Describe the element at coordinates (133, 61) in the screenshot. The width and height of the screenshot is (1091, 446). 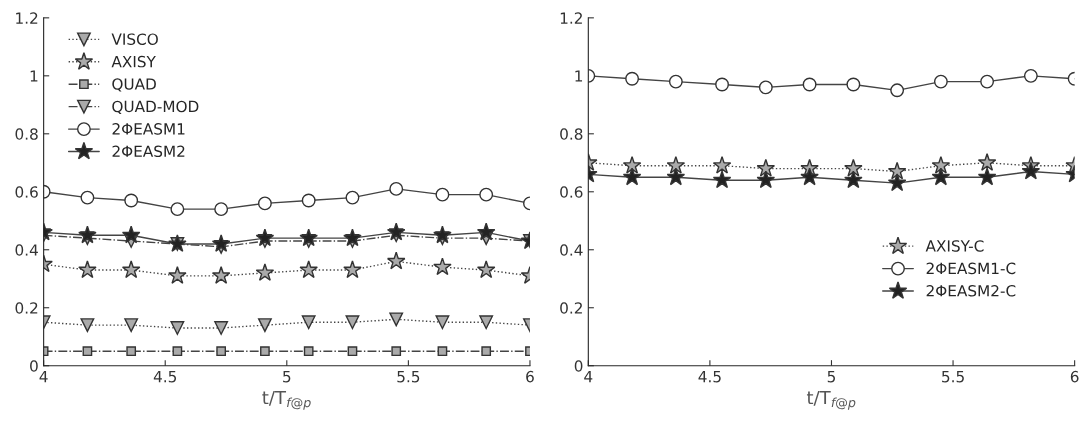
I see `legend-label: AXISY` at that location.